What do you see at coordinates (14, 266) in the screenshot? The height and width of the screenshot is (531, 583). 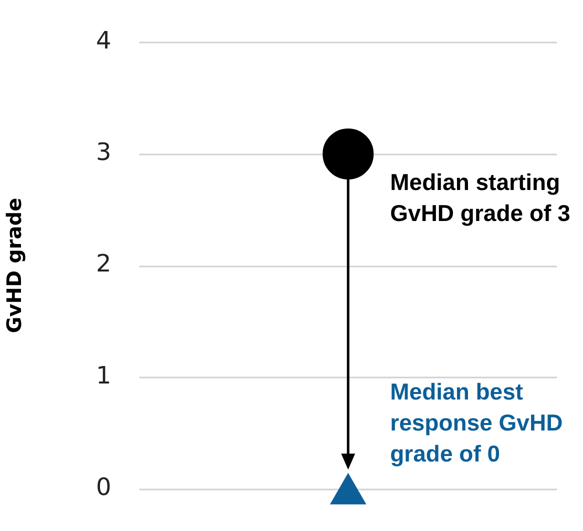 I see `y-axis-title: GvHD grade` at bounding box center [14, 266].